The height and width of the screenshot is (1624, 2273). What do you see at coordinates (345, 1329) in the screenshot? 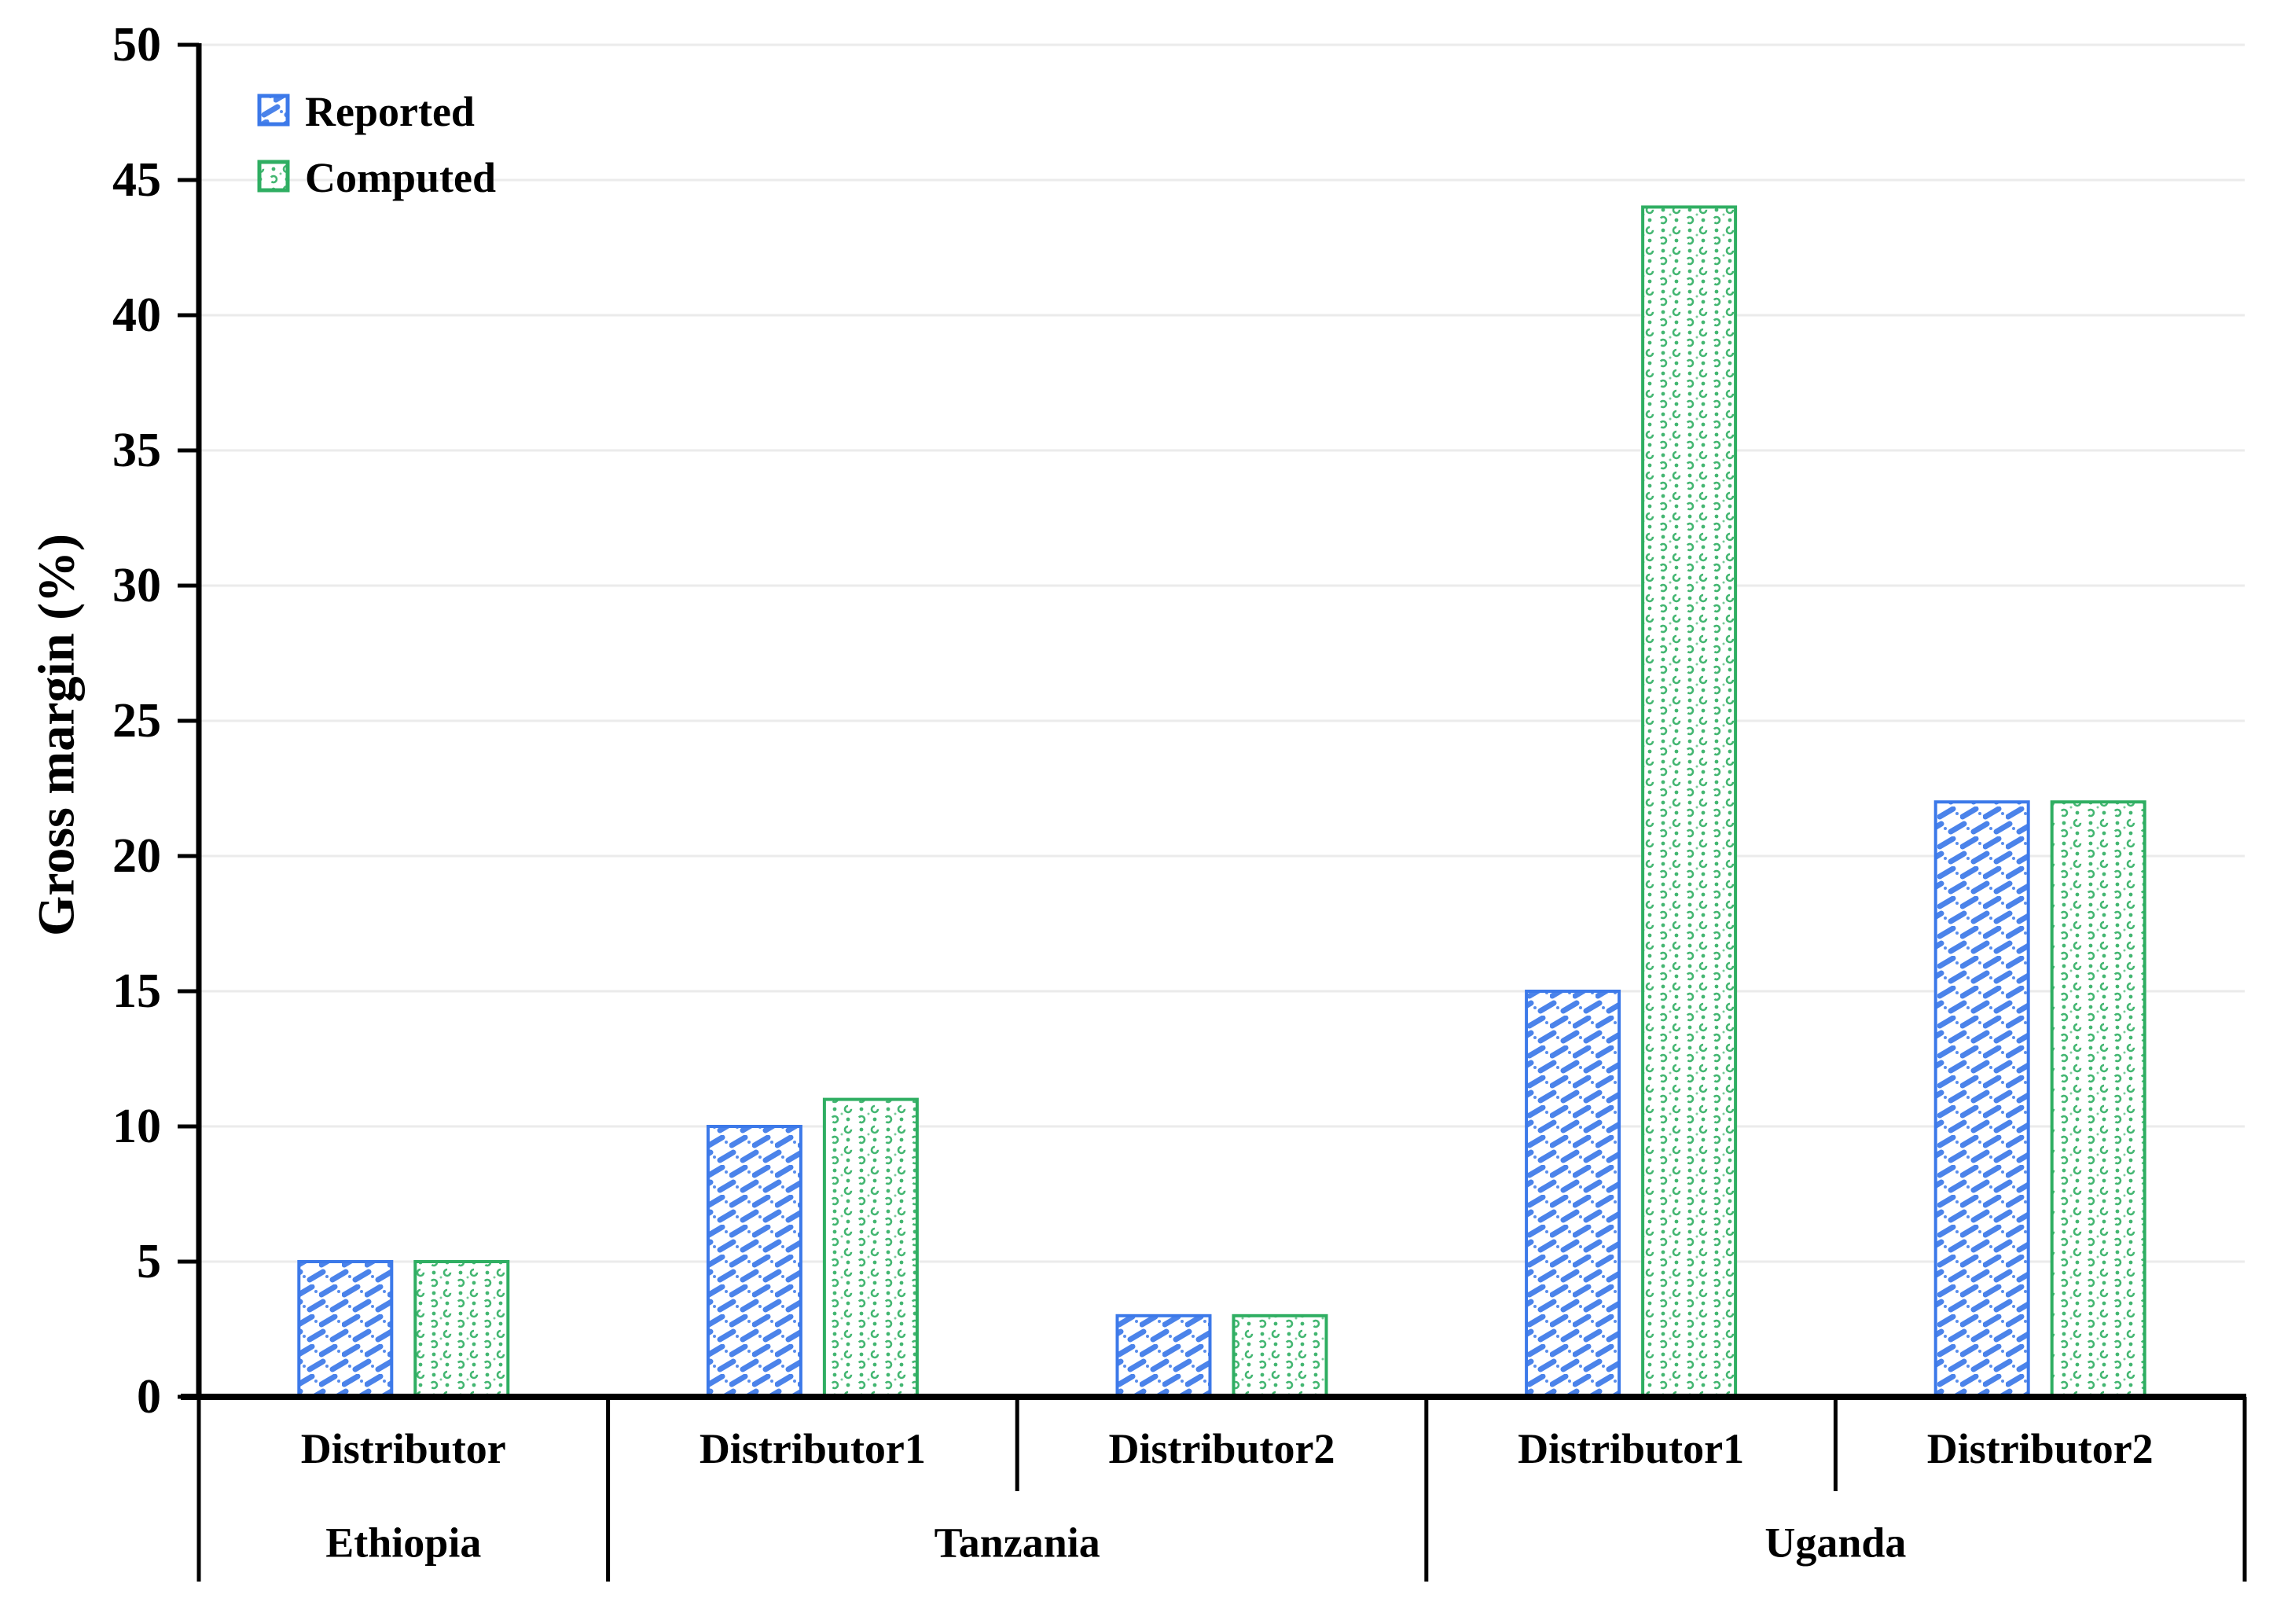
I see `bar-reported-ethiopia-distributor` at bounding box center [345, 1329].